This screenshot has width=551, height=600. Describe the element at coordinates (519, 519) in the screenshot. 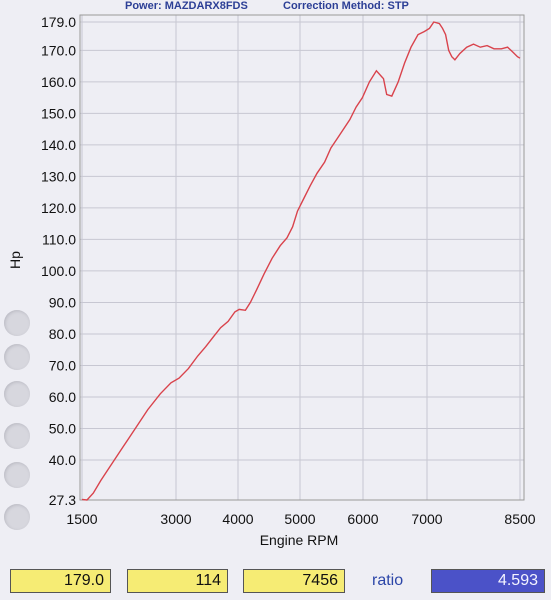

I see `x-tick-label: 8500` at that location.